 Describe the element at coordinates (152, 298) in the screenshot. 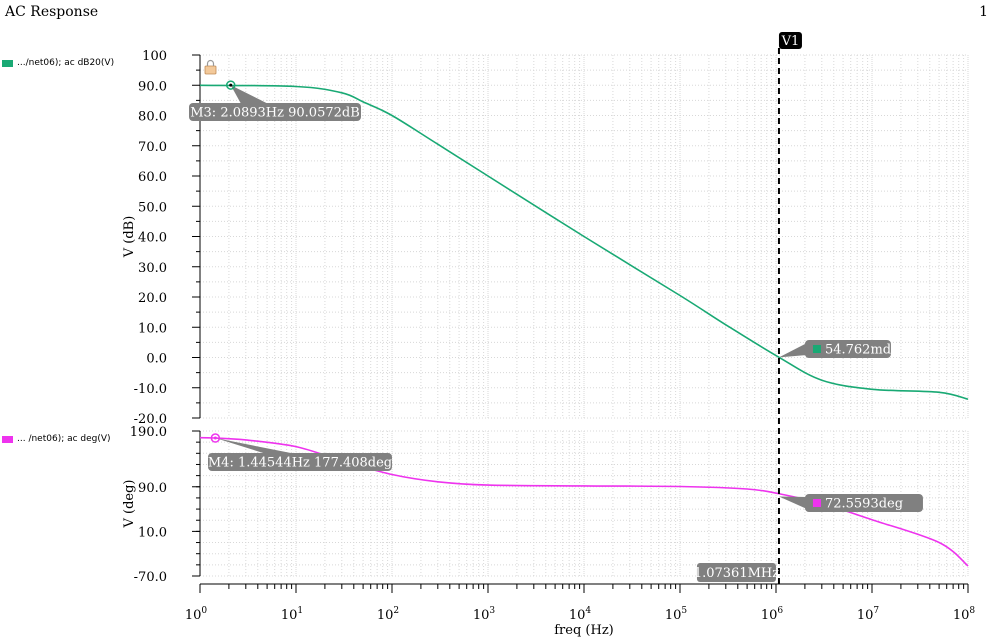

I see `y-tick-label-db: 20.0` at that location.